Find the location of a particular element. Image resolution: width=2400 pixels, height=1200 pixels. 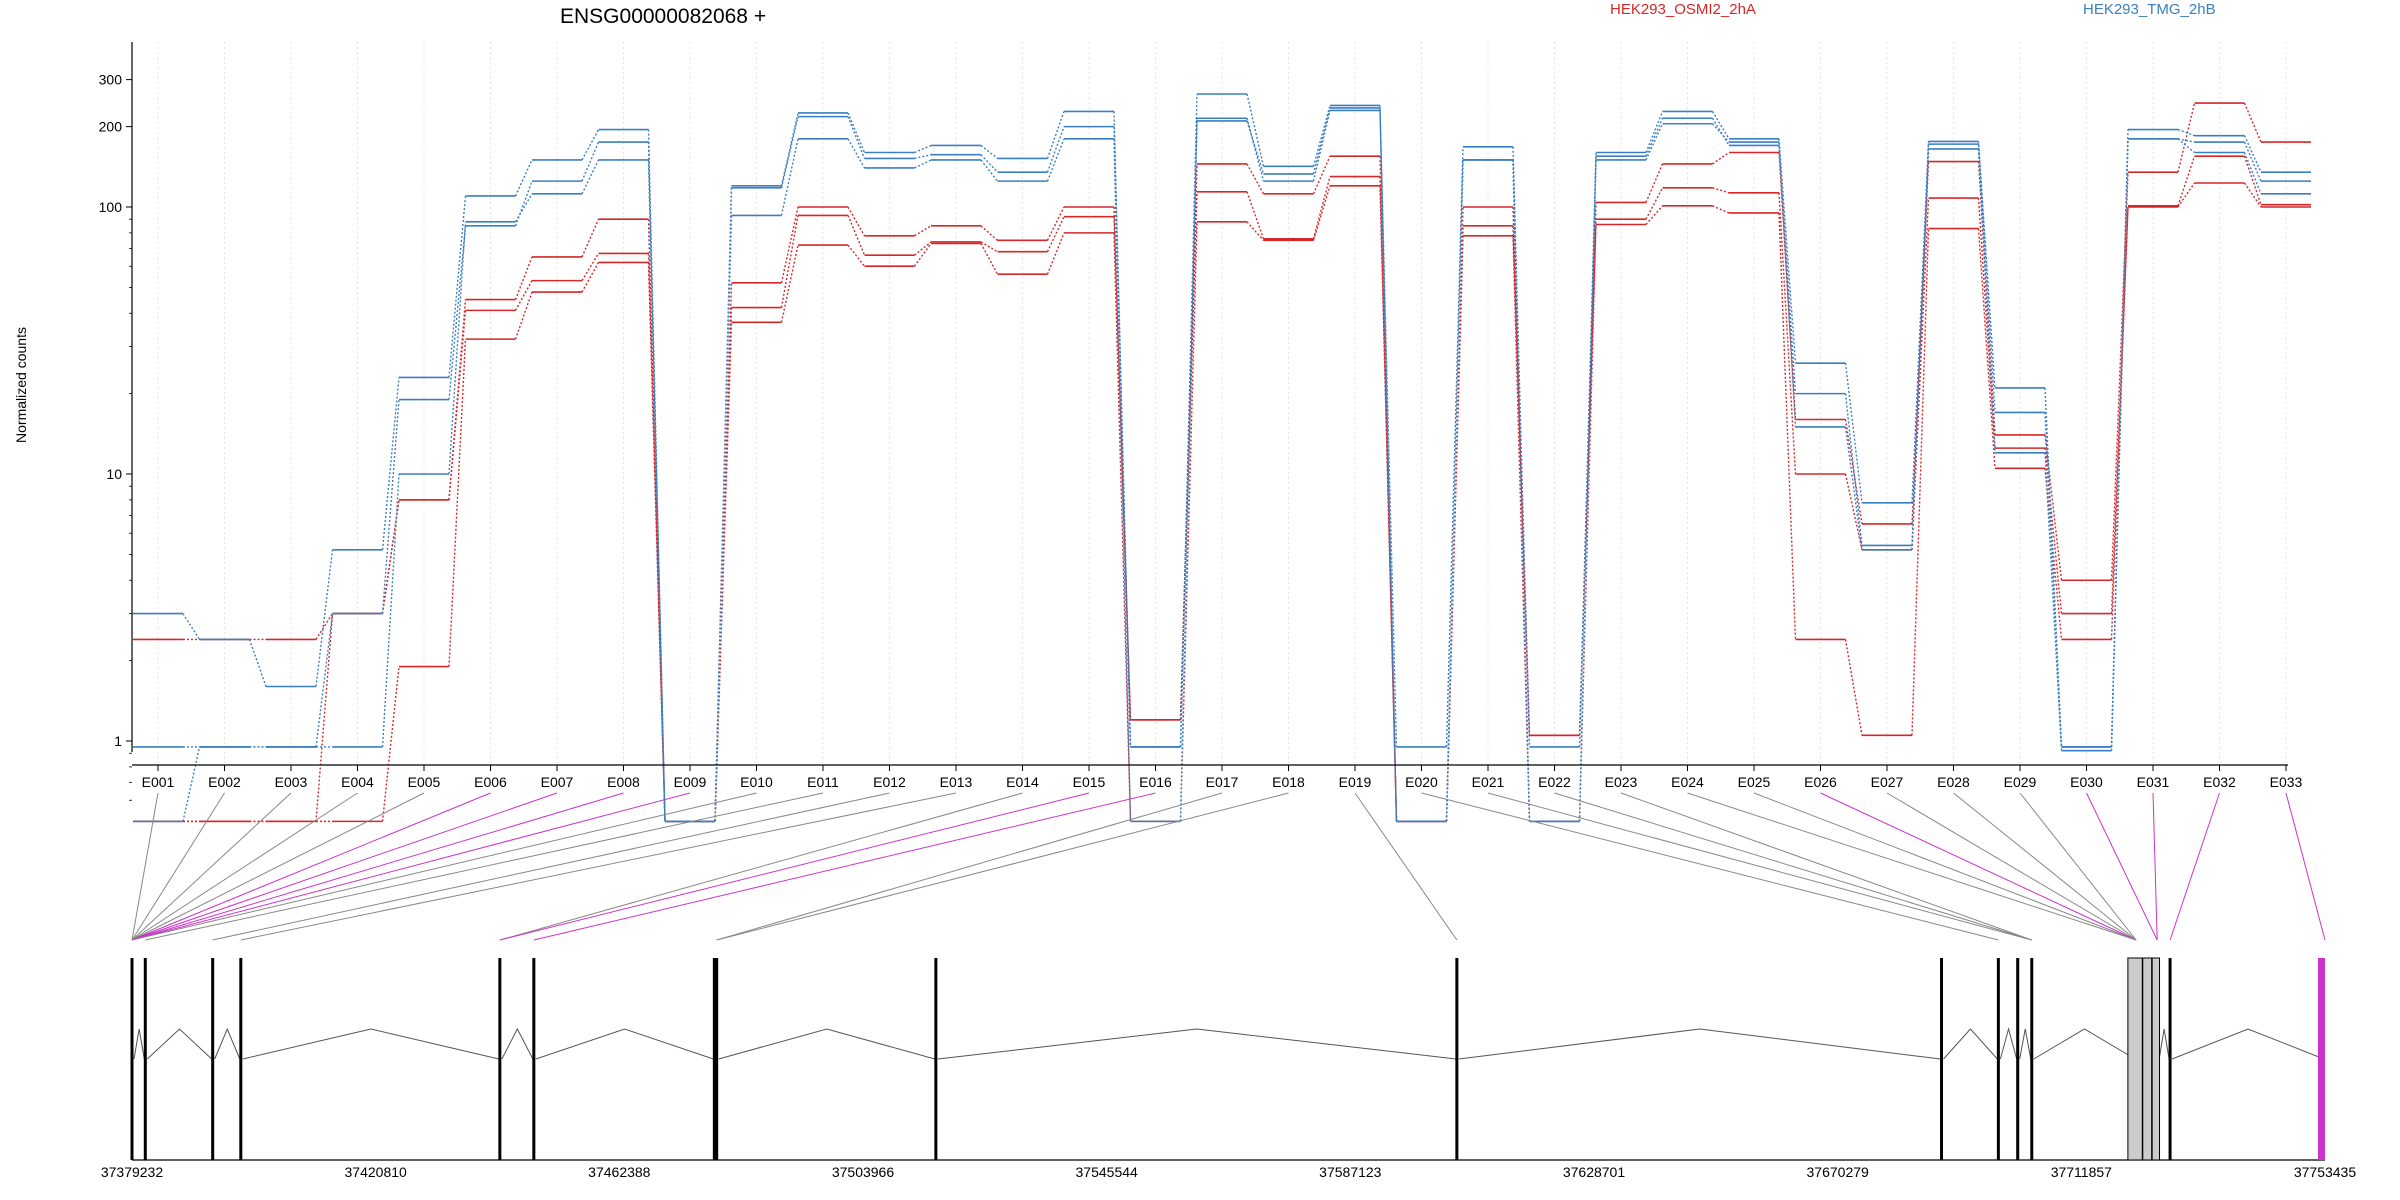

connector-E010 is located at coordinates (444, 866).